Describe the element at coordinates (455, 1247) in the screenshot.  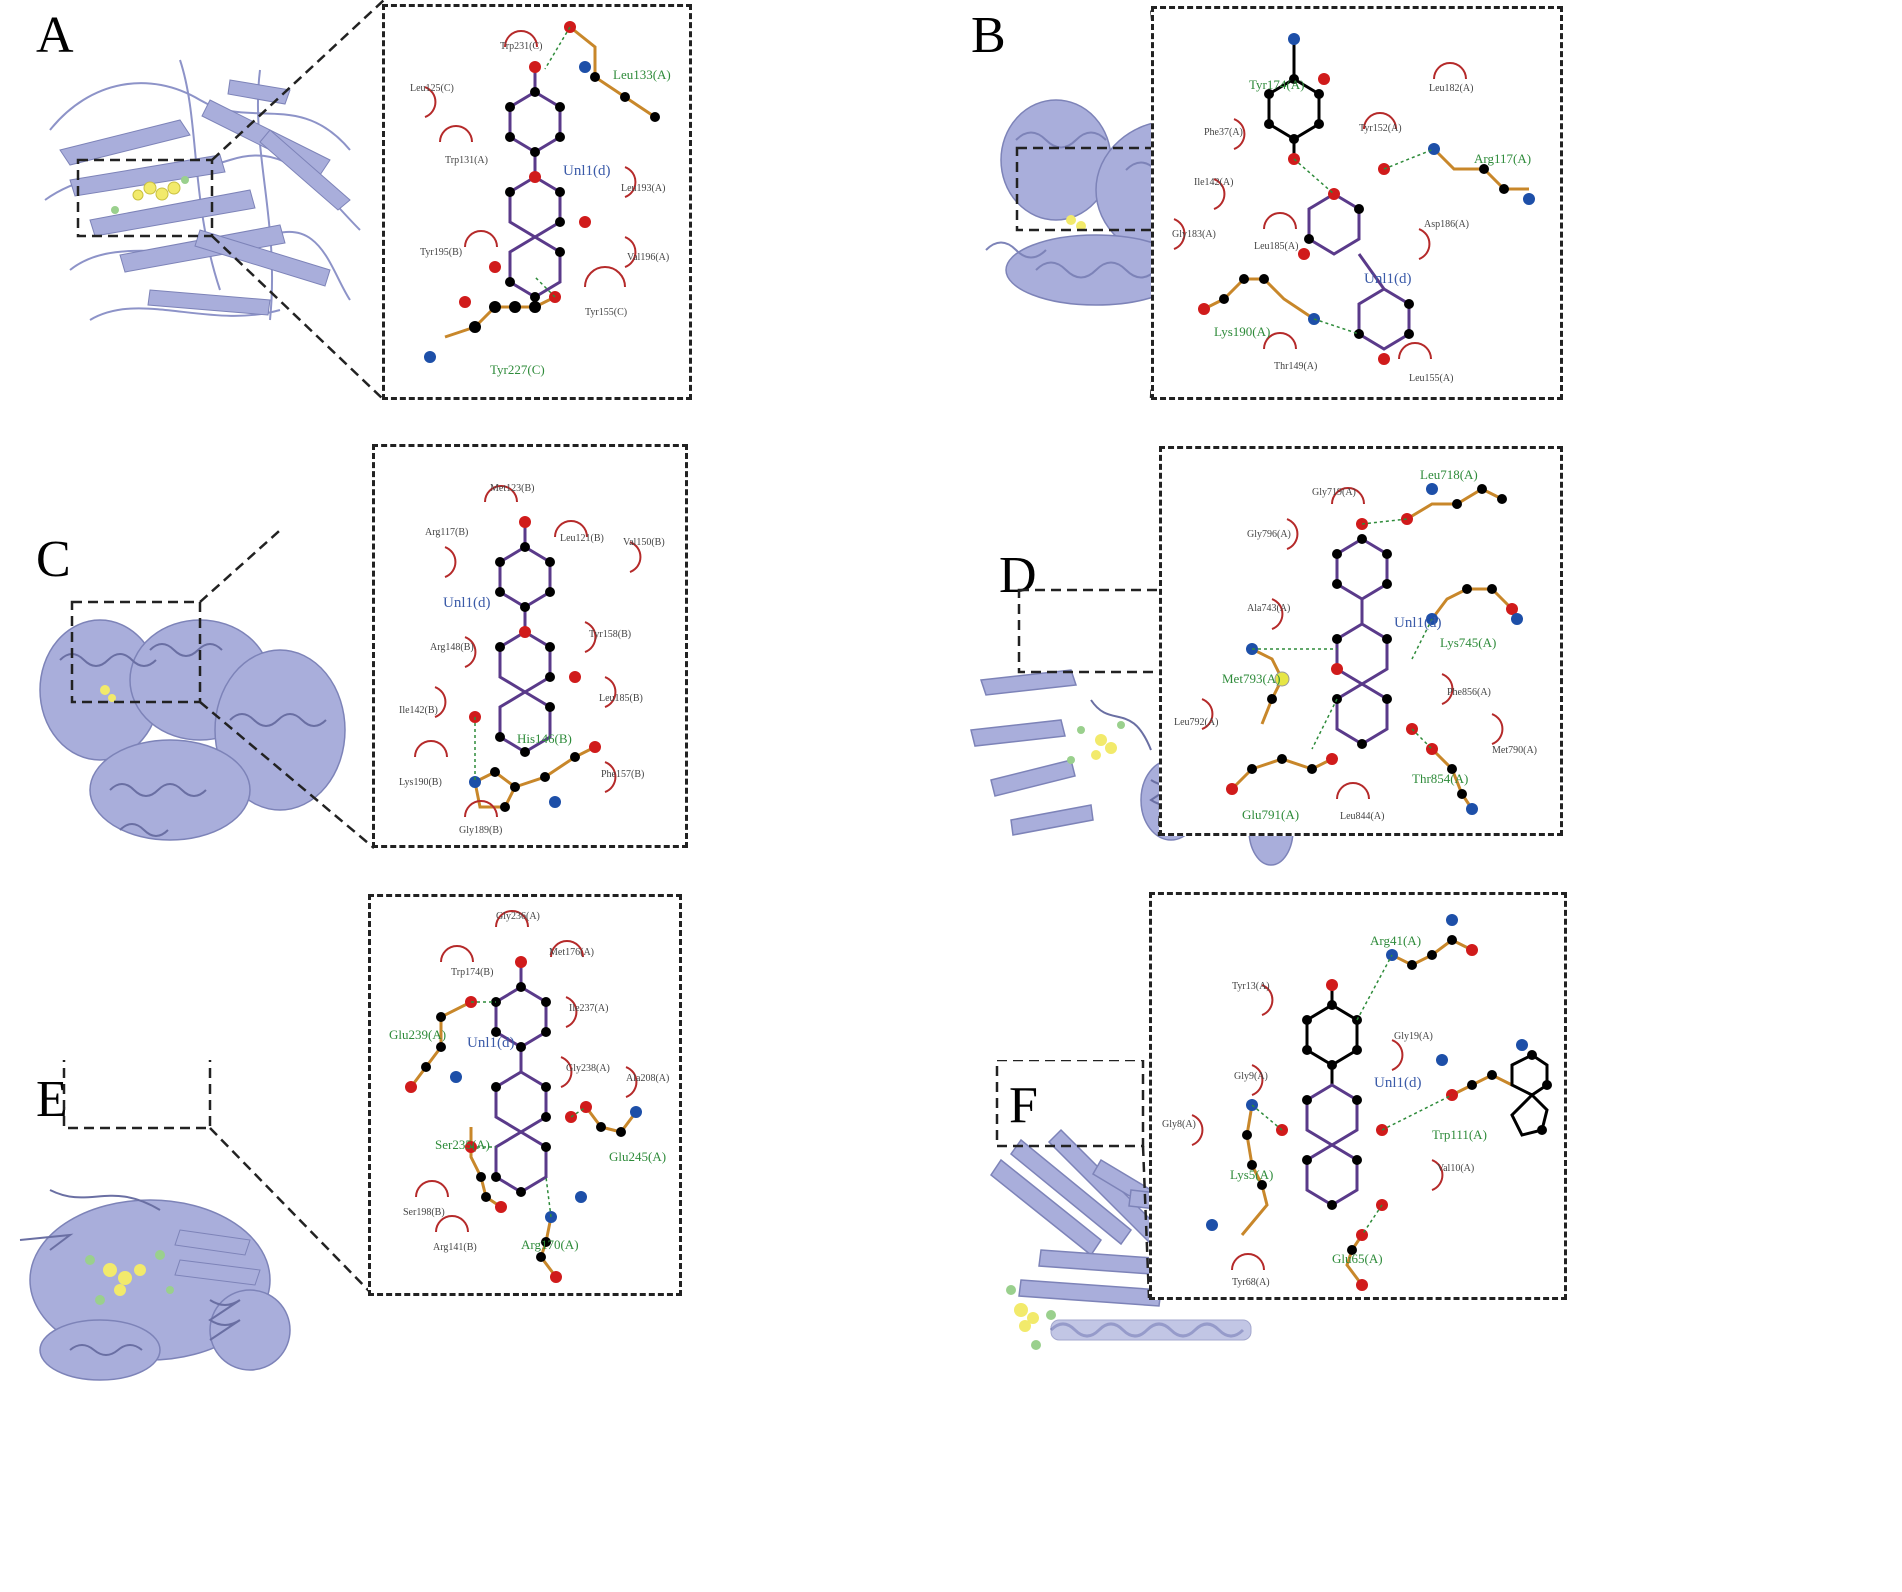
I see `hydrophobic-residue-label: Arg141(B)` at that location.